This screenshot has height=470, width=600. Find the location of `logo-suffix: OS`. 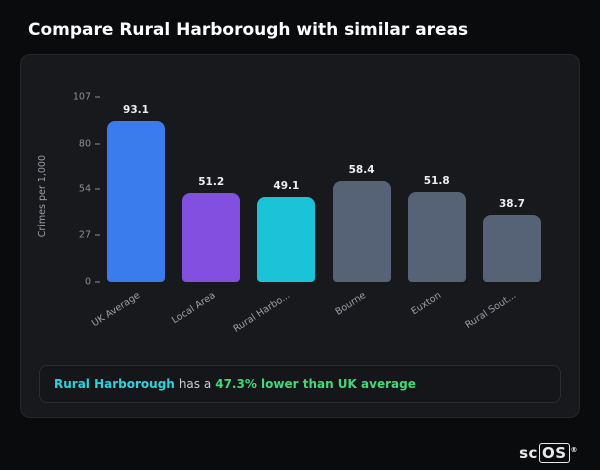

logo-suffix: OS is located at coordinates (554, 453).